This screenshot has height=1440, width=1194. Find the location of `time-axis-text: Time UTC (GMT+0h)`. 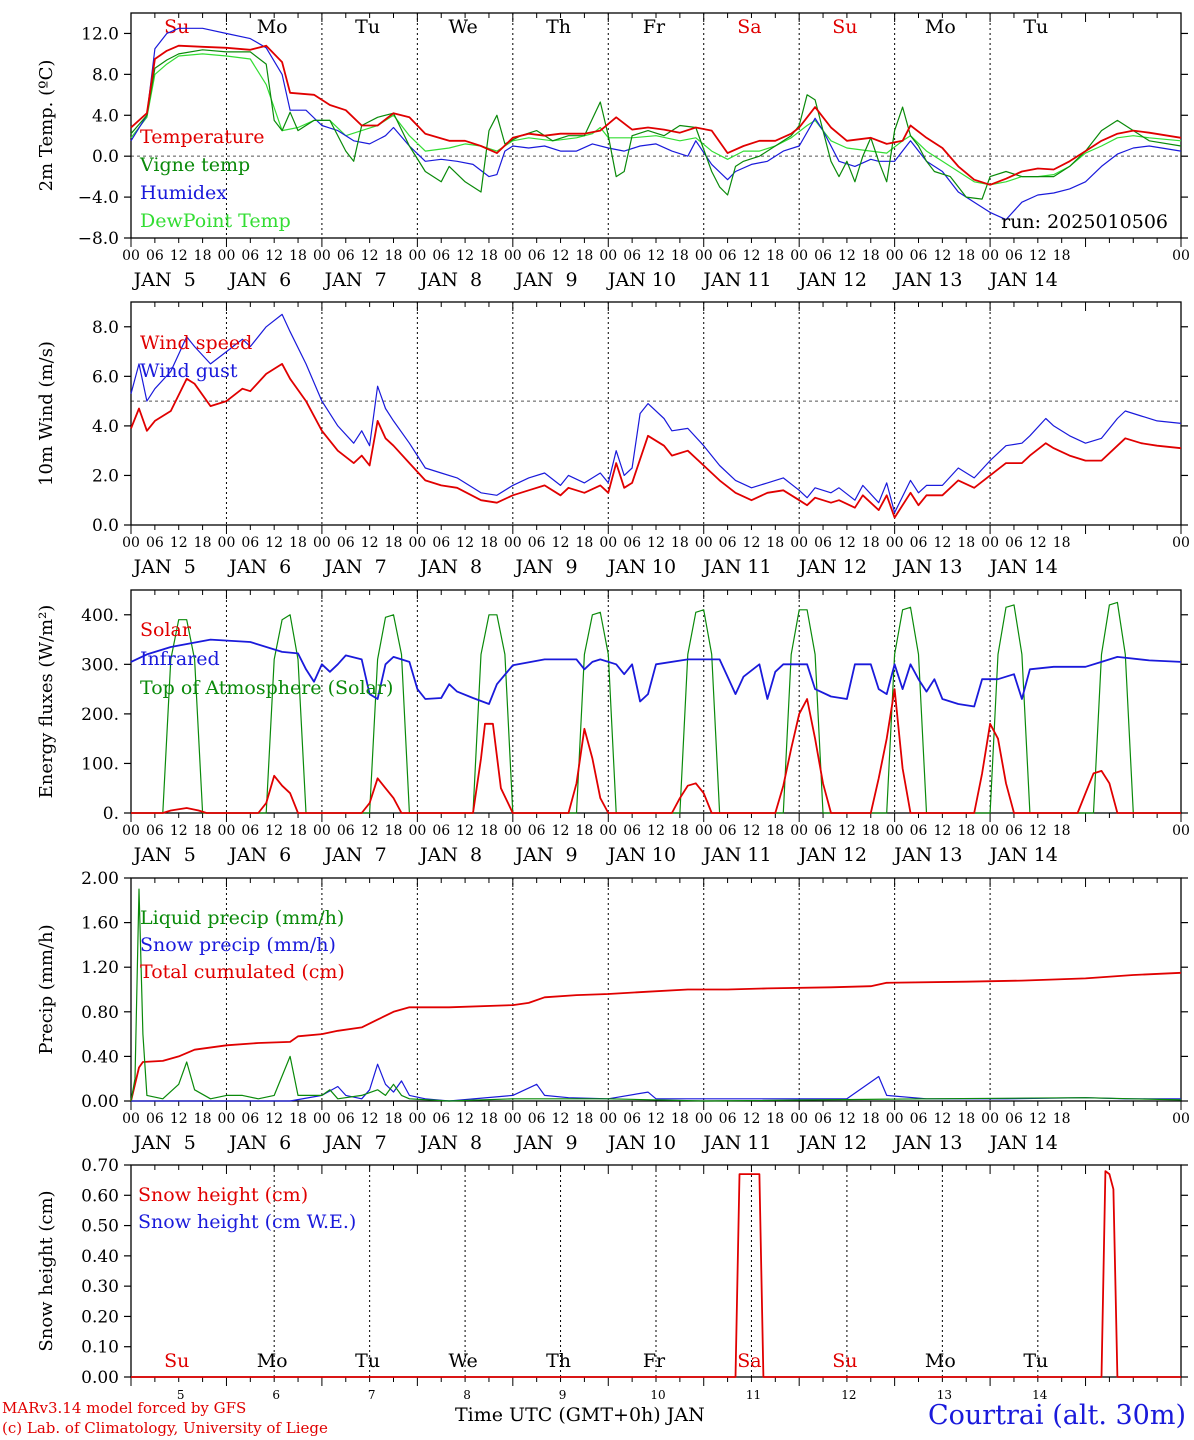

time-axis-text: Time UTC (GMT+0h) is located at coordinates (558, 1415).